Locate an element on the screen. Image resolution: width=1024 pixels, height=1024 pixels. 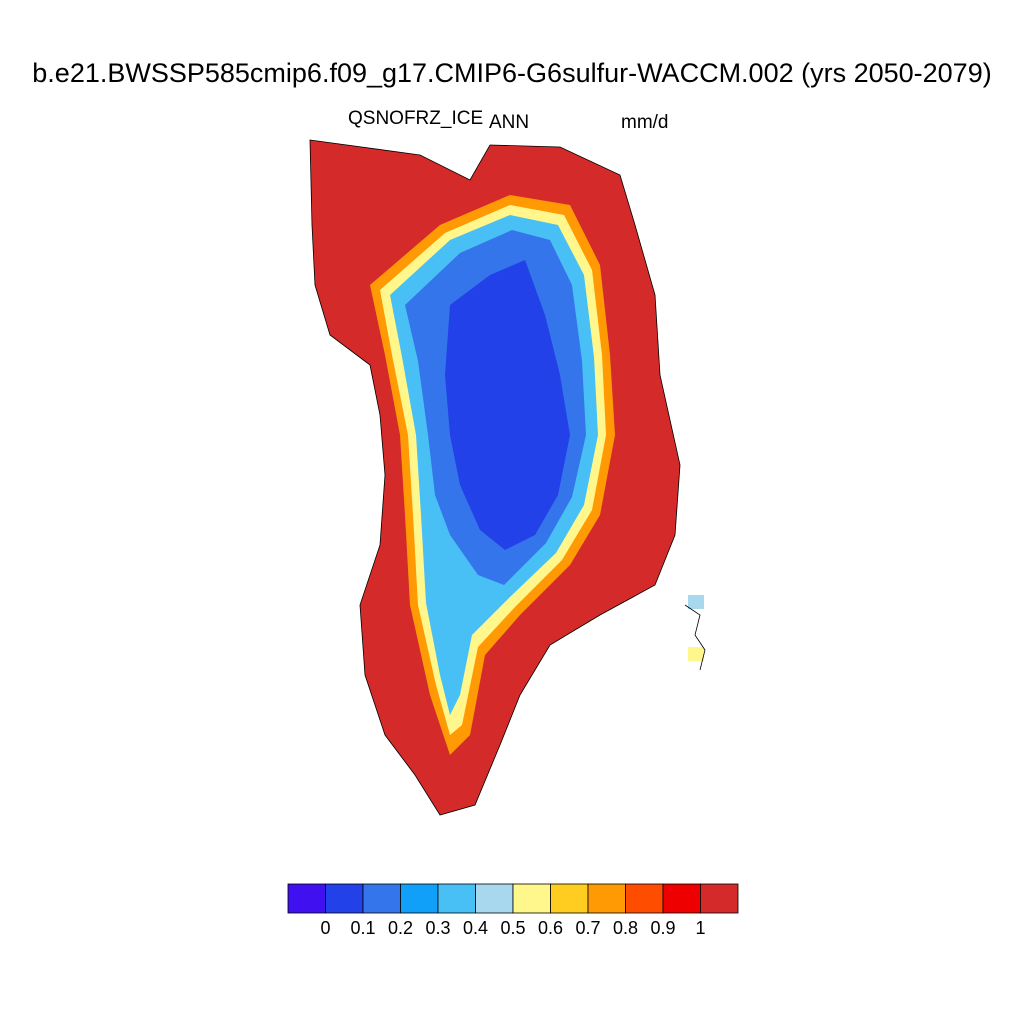
units-label: mm/d is located at coordinates (645, 122).